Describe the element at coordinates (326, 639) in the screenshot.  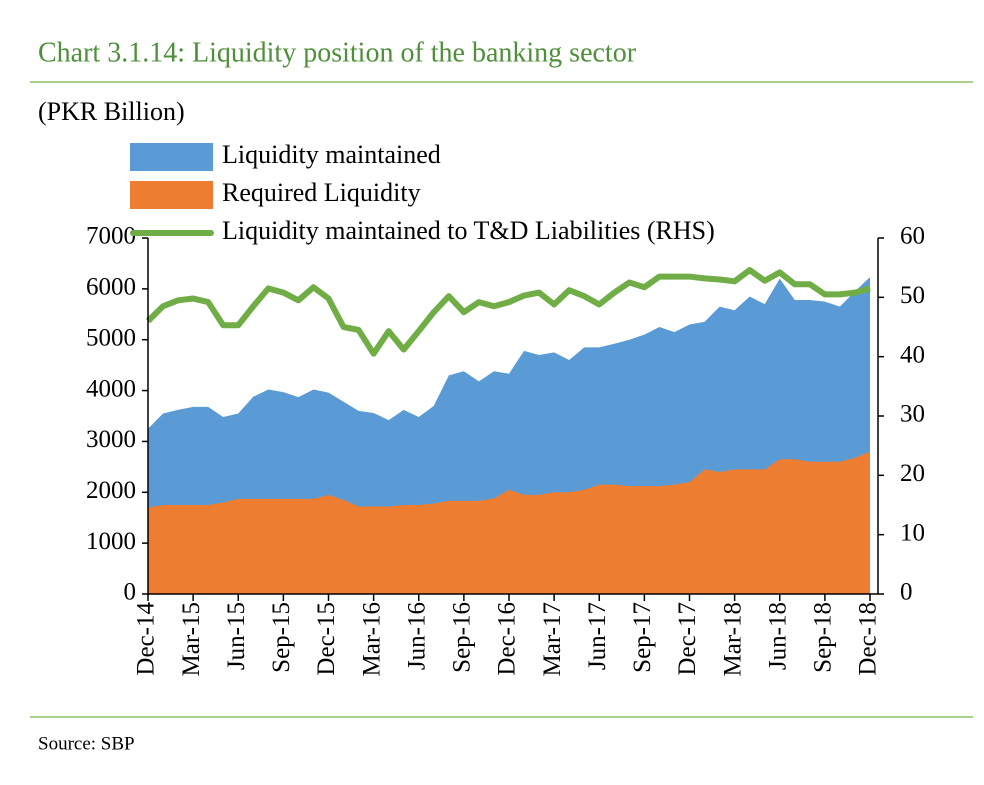
I see `x-tick-label: Dec-15` at that location.